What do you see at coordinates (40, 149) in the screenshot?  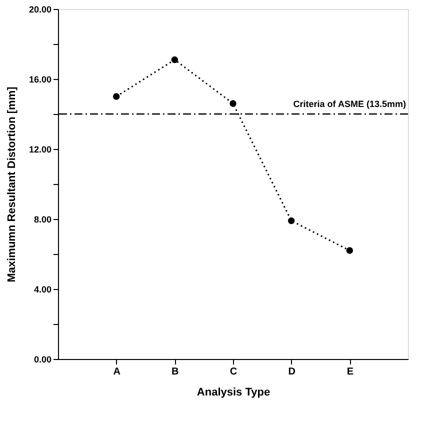 I see `y-tick-label: 12.00` at bounding box center [40, 149].